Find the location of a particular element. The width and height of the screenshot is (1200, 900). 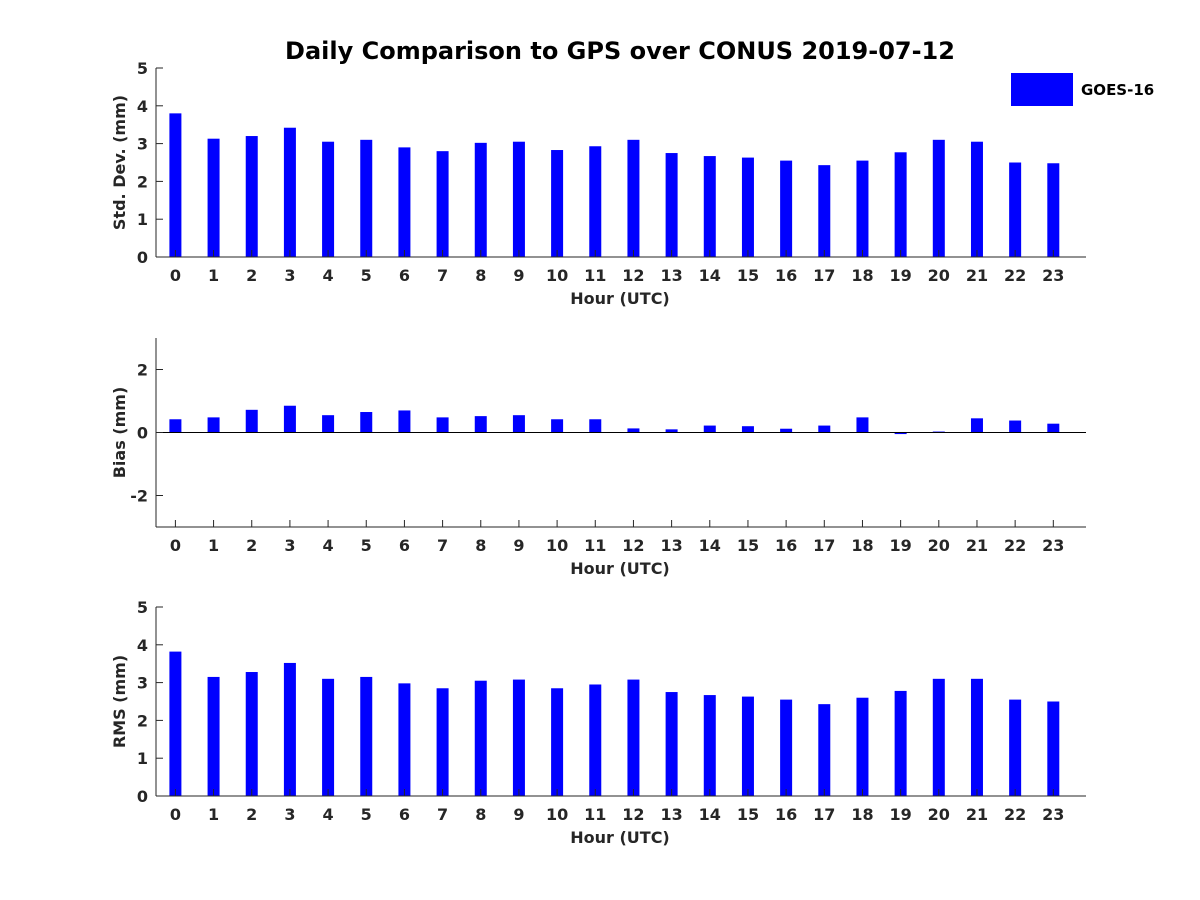

rms-xtick-label: 14 is located at coordinates (710, 814).